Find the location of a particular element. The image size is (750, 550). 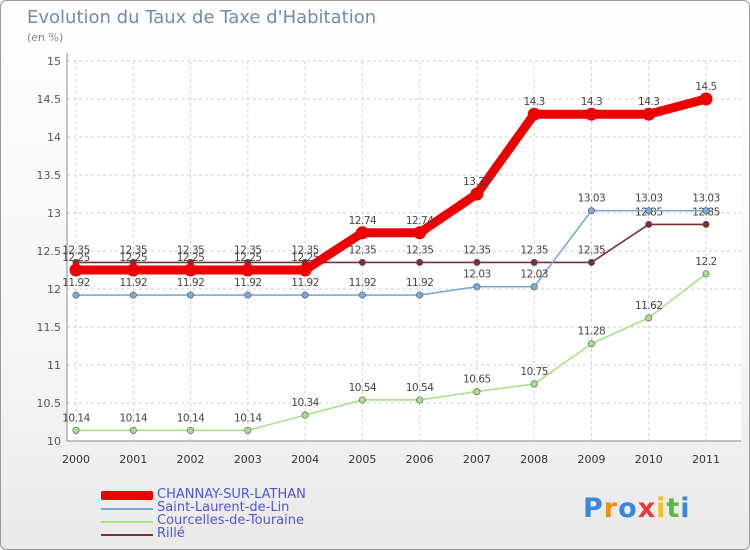

x-tick-label: 2007 is located at coordinates (477, 459).